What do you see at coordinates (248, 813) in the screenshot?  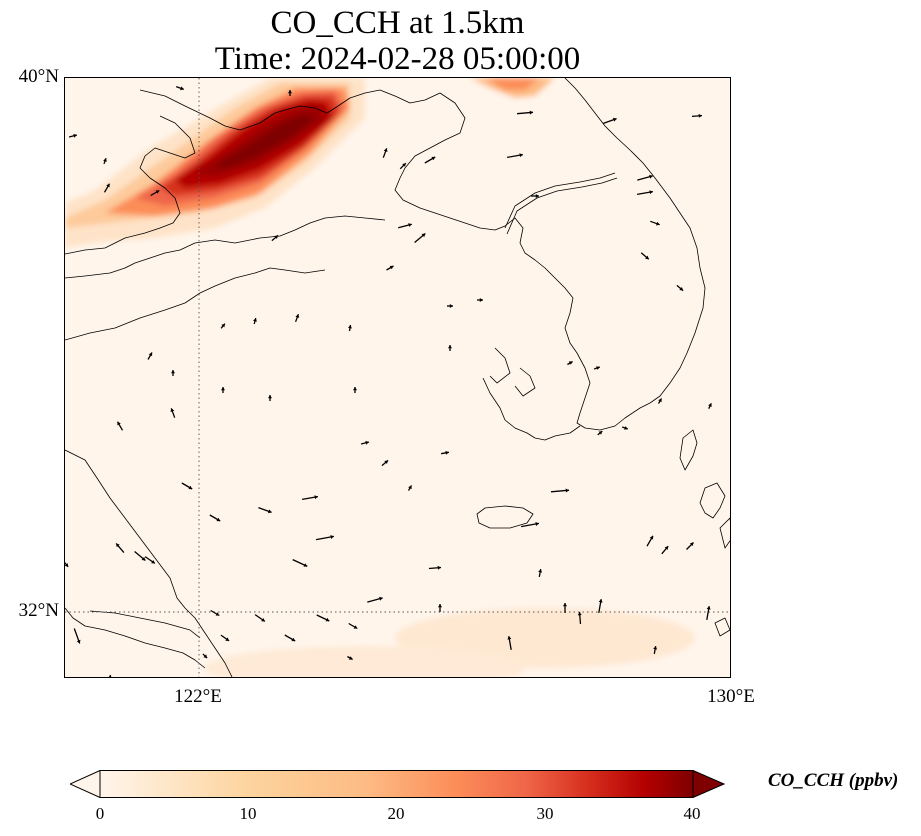 I see `colorbar-tick-10: 10` at bounding box center [248, 813].